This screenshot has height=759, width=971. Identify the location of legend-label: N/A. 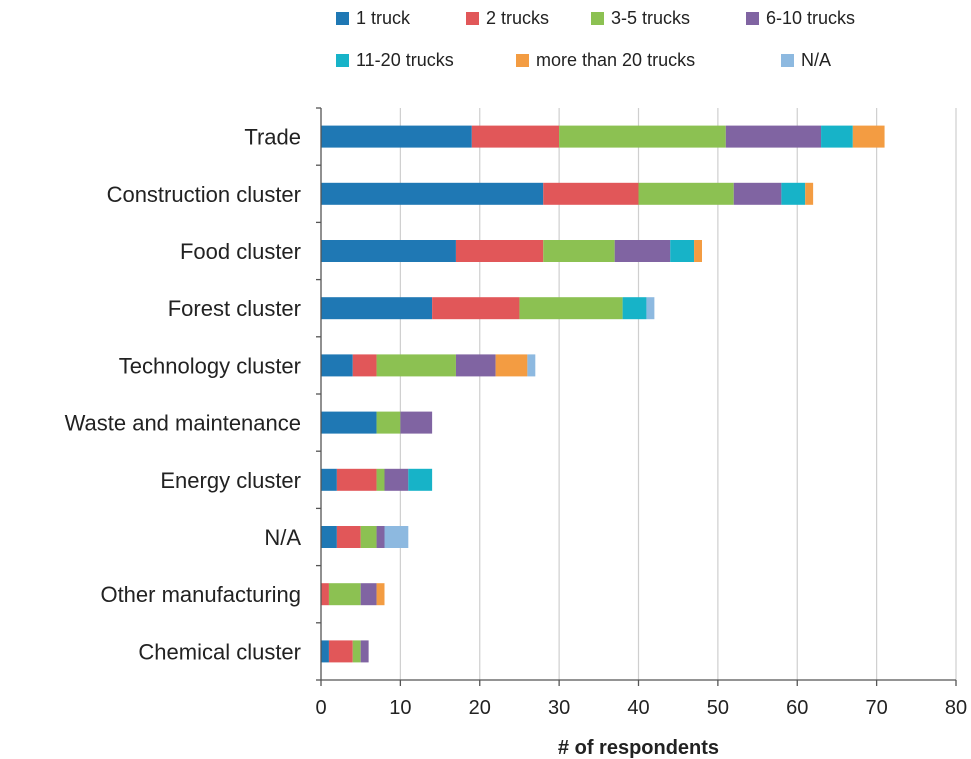
(816, 60).